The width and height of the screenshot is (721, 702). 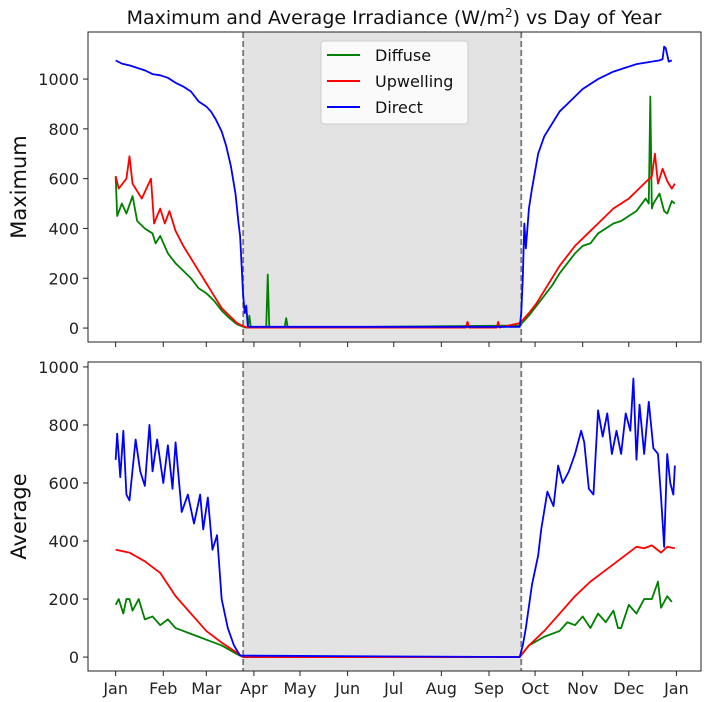 I want to click on x-tick-label: Apr, so click(x=254, y=688).